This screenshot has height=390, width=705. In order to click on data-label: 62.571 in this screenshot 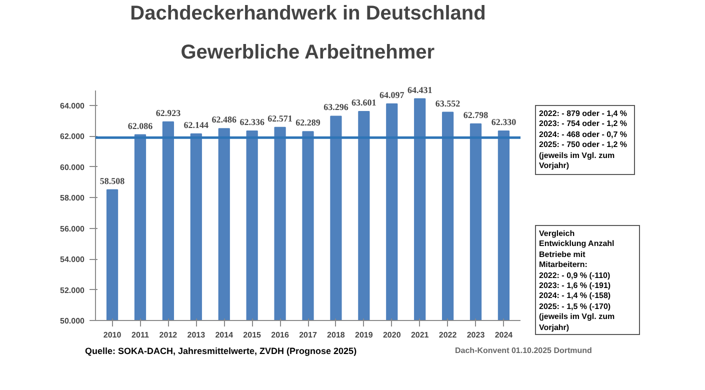, I will do `click(280, 118)`.